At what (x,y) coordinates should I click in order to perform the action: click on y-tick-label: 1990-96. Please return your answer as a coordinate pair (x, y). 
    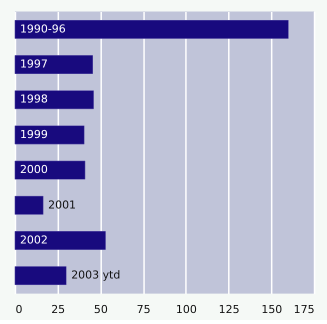
    Looking at the image, I should click on (43, 29).